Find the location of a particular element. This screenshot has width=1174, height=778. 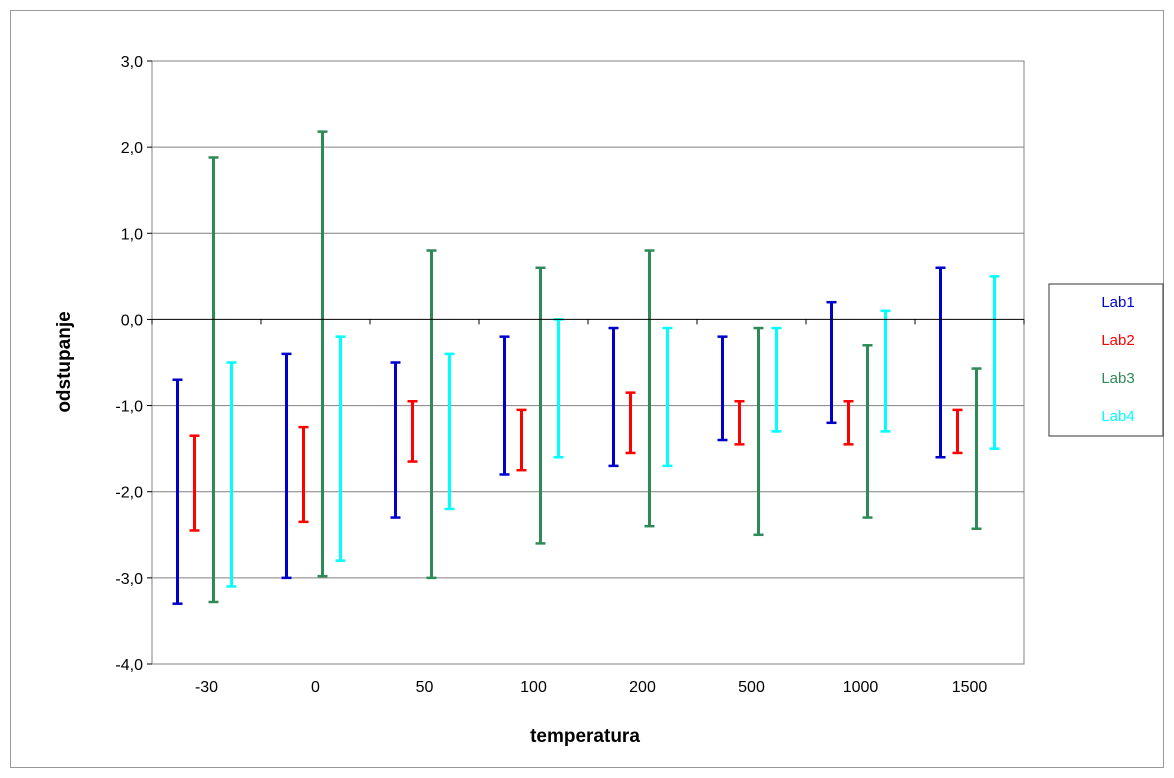

legend-item-lab1: Lab1 is located at coordinates (1117, 302).